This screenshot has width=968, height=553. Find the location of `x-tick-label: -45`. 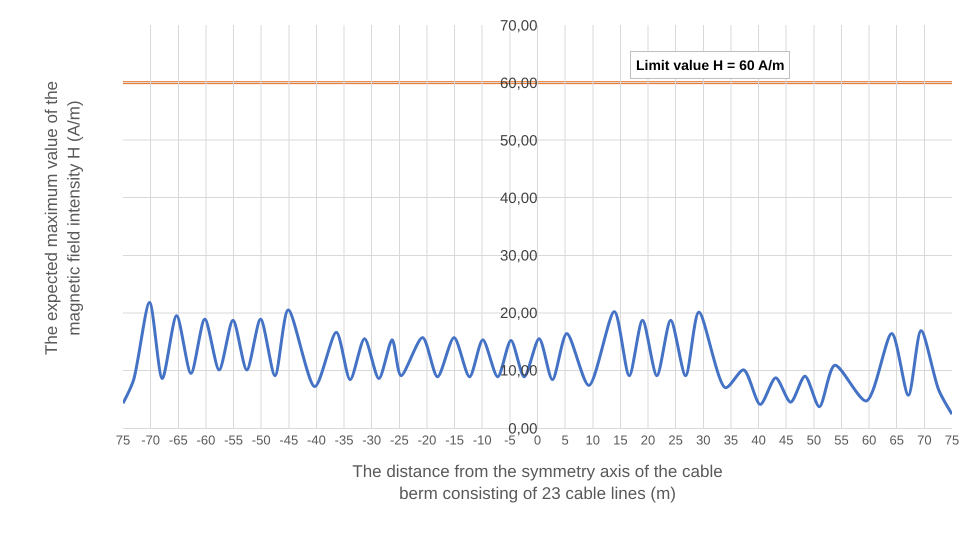

x-tick-label: -45 is located at coordinates (288, 440).